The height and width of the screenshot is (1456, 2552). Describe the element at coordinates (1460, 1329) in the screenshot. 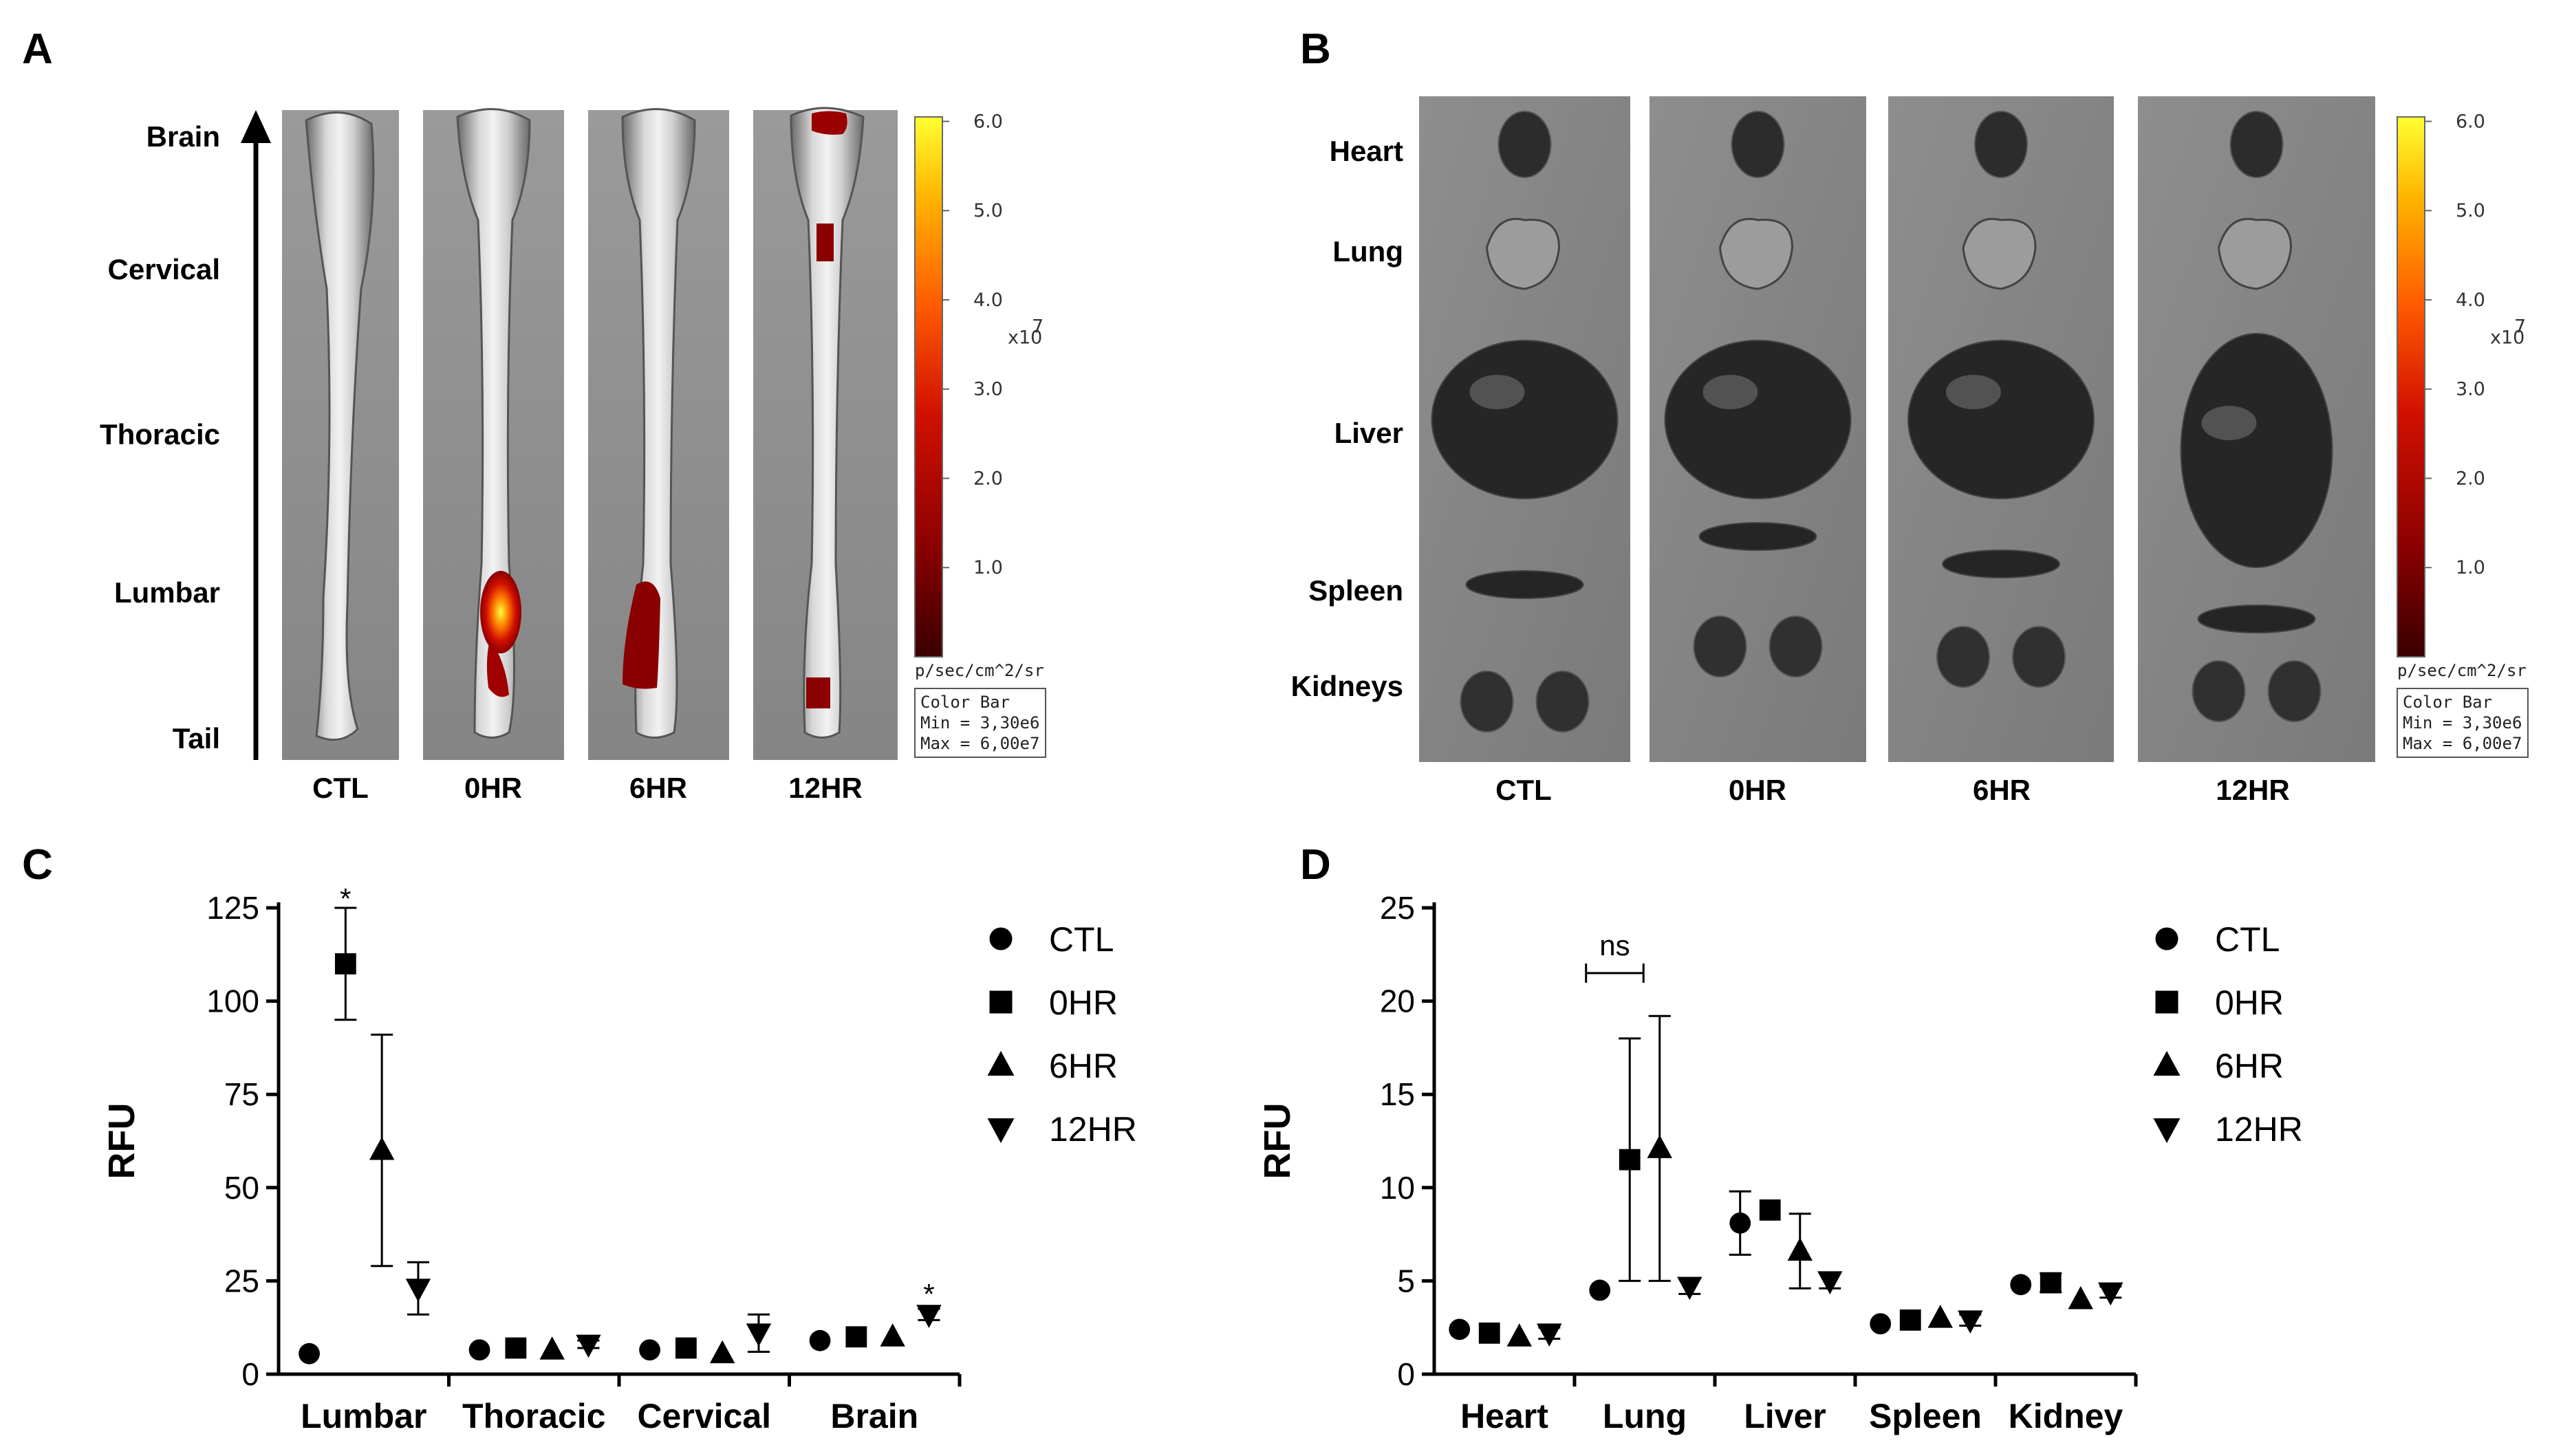

I see `data-point-ctl-heart` at that location.